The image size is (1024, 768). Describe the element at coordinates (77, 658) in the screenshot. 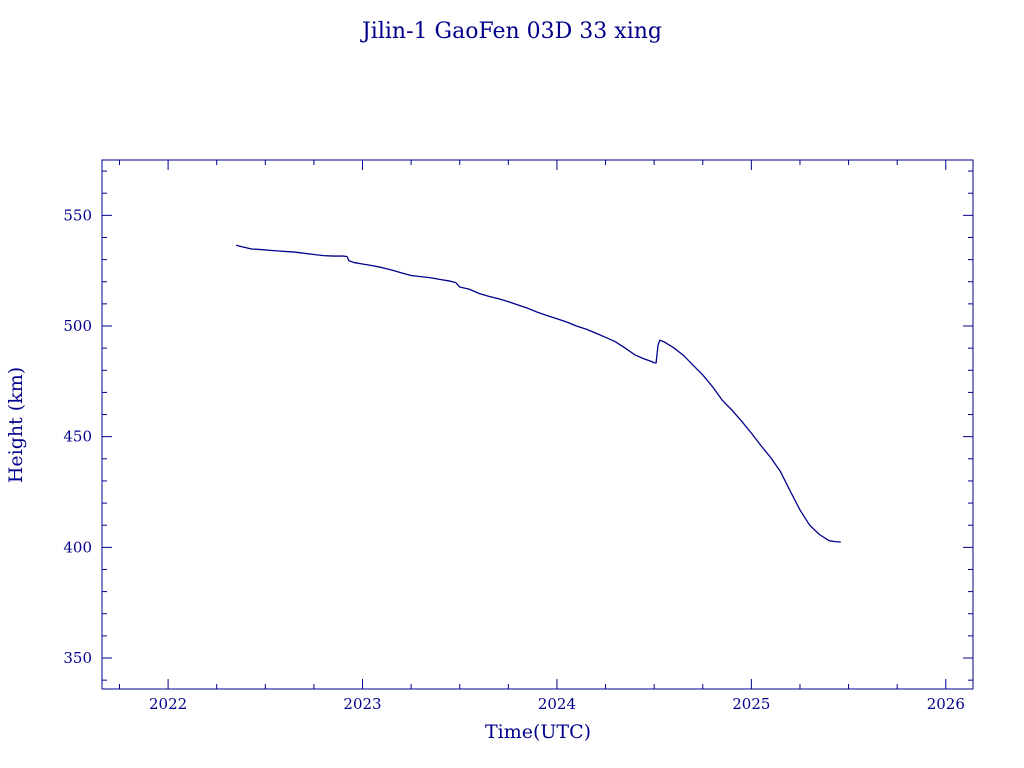

I see `y-tick-label: 350` at that location.